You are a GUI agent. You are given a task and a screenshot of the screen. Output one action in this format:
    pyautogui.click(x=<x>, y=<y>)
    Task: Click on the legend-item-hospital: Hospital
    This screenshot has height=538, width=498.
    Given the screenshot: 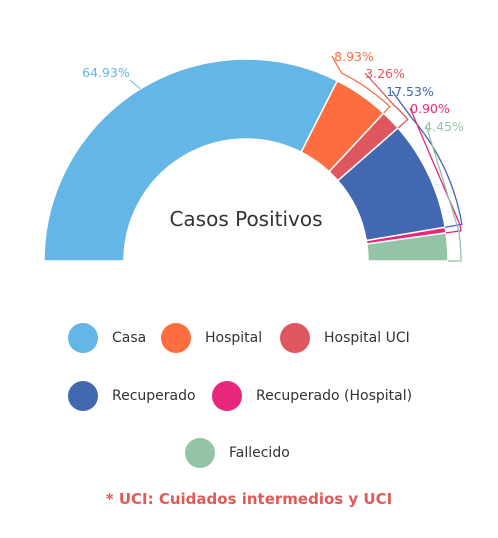 What is the action you would take?
    pyautogui.click(x=211, y=338)
    